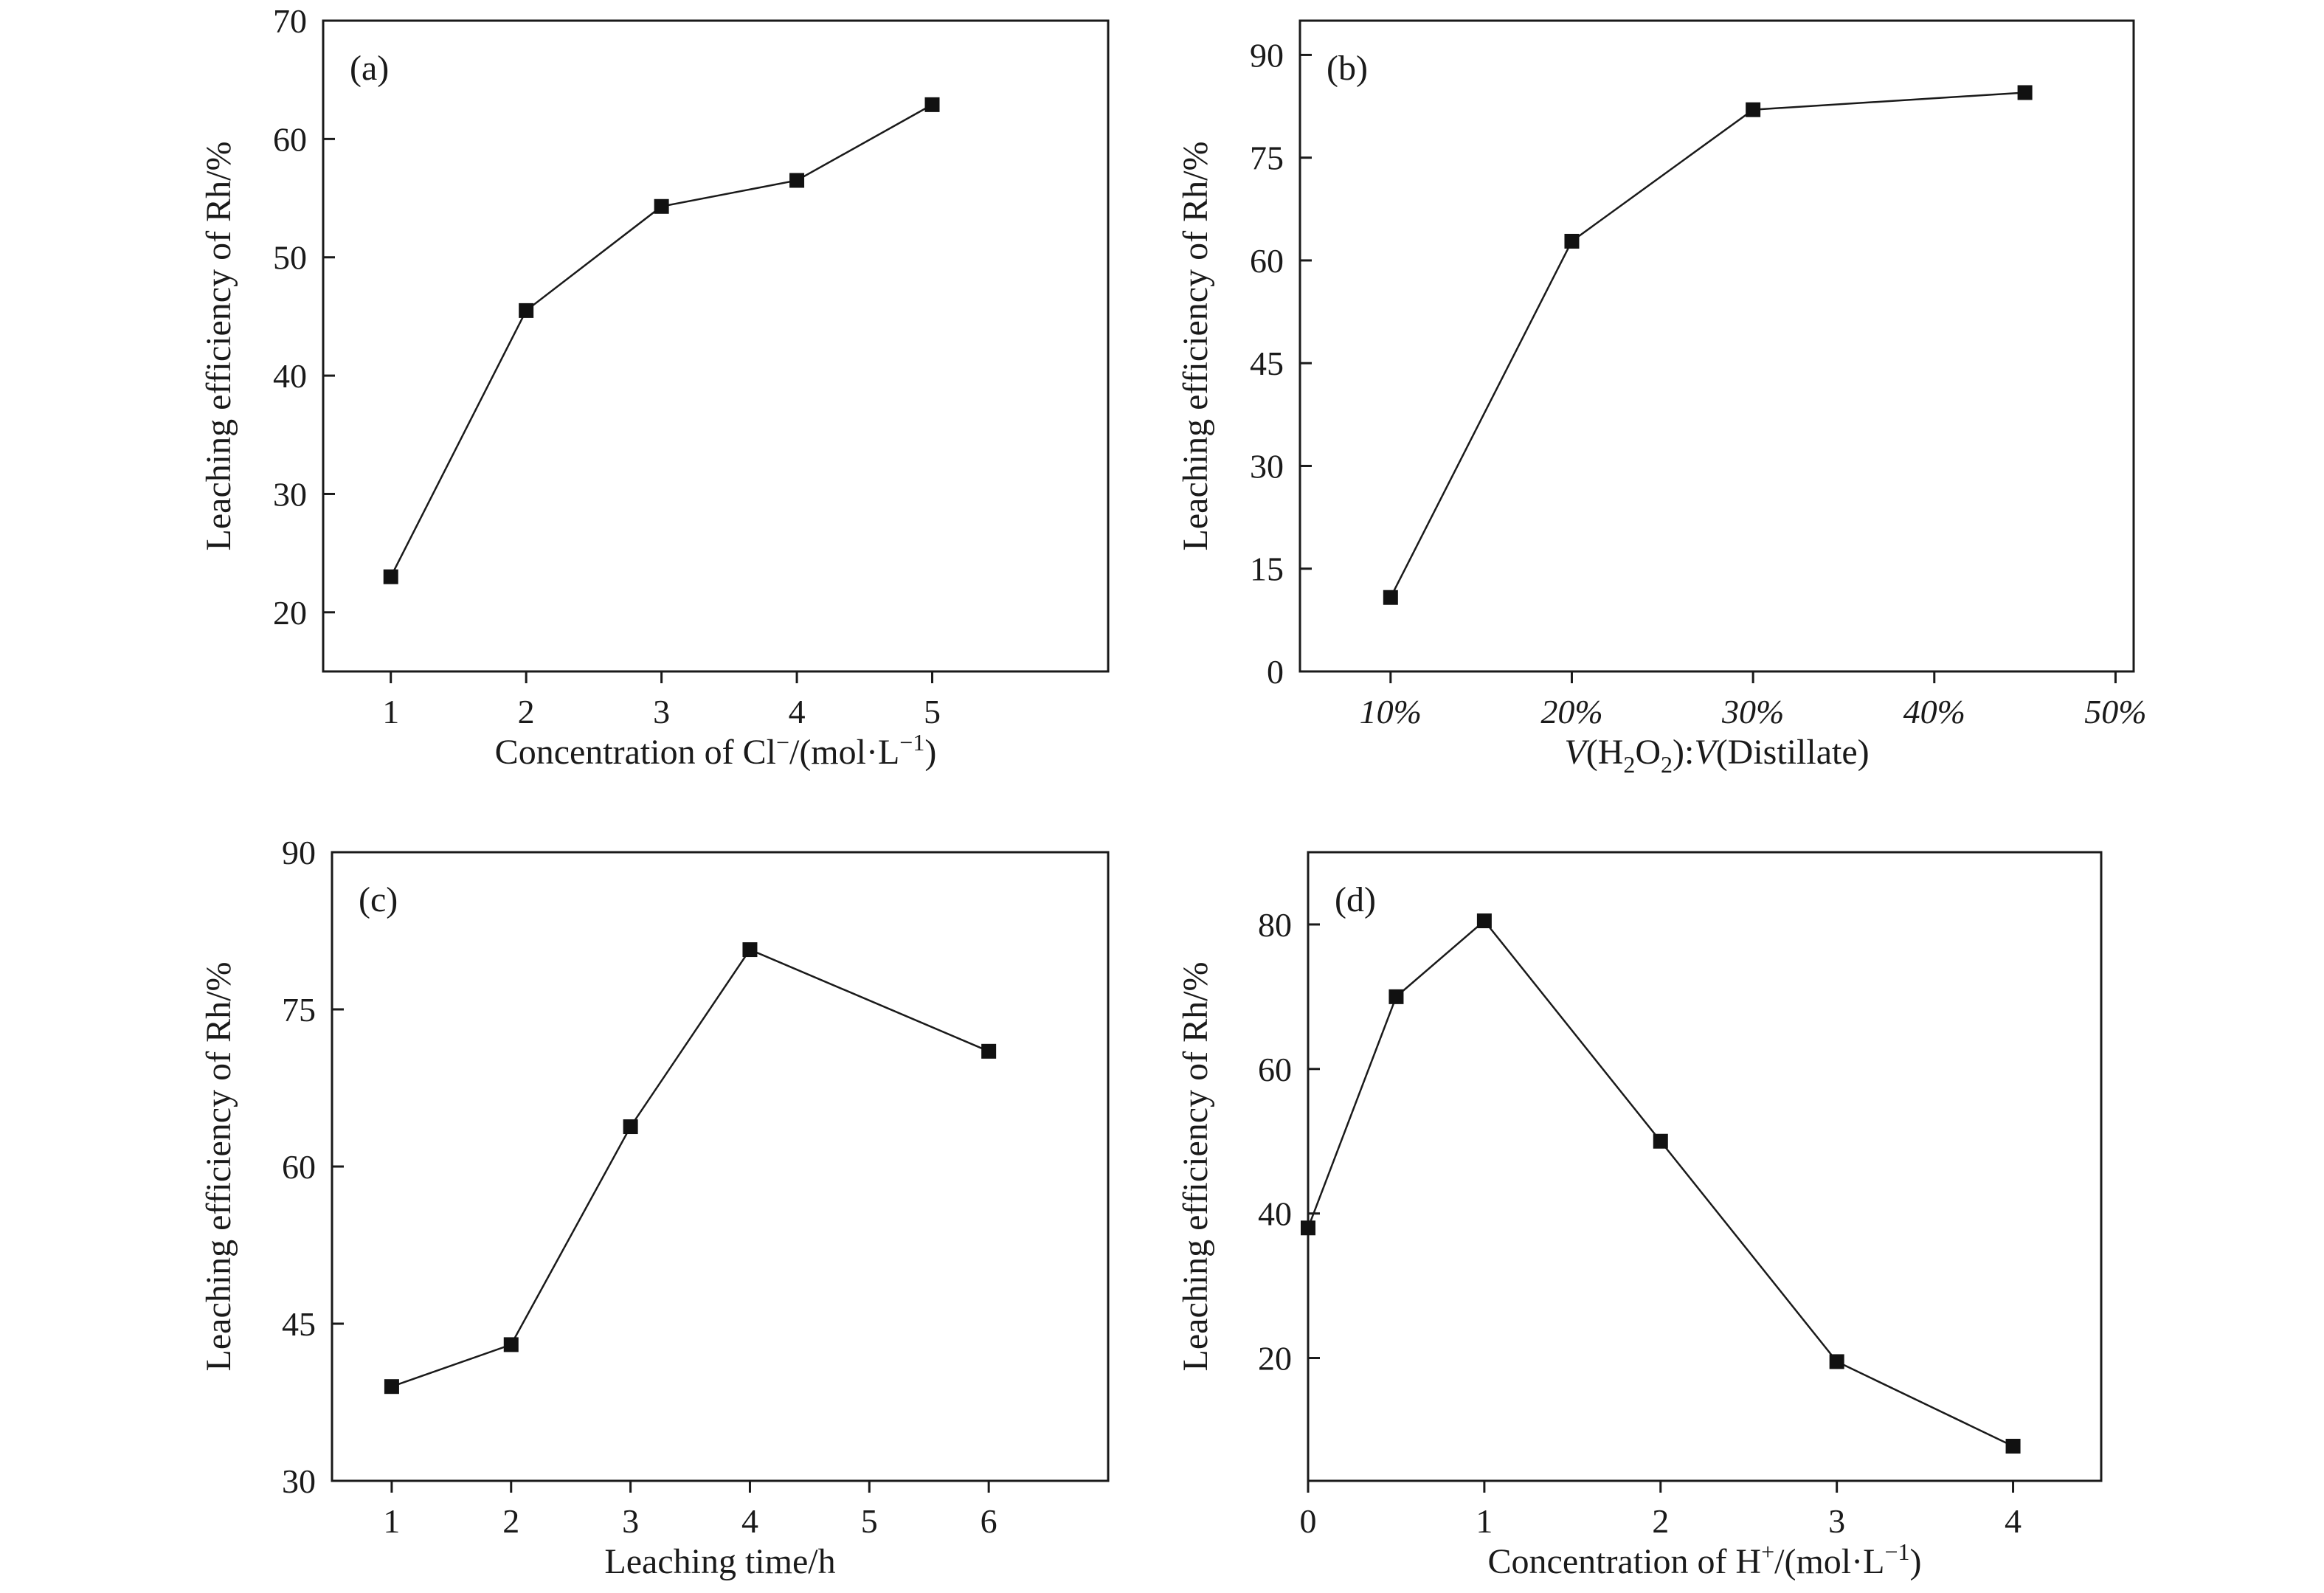  I want to click on x-axis-title: V(H2O2):V(Distillate), so click(1716, 755).